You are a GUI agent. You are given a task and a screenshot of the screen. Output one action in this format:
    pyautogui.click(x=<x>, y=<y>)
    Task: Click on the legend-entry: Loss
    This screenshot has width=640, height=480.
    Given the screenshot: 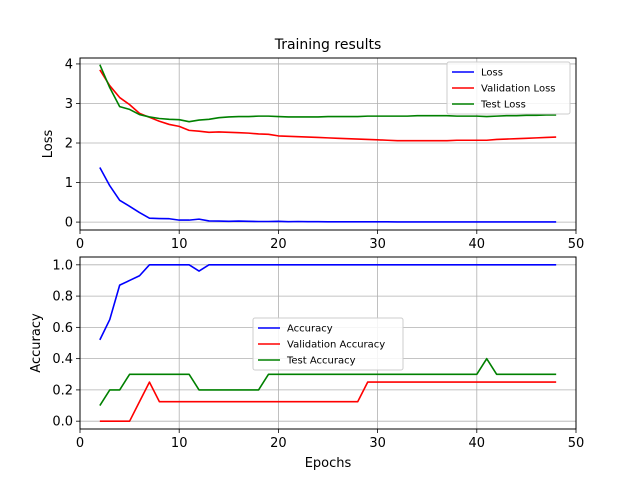 What is the action you would take?
    pyautogui.click(x=492, y=73)
    